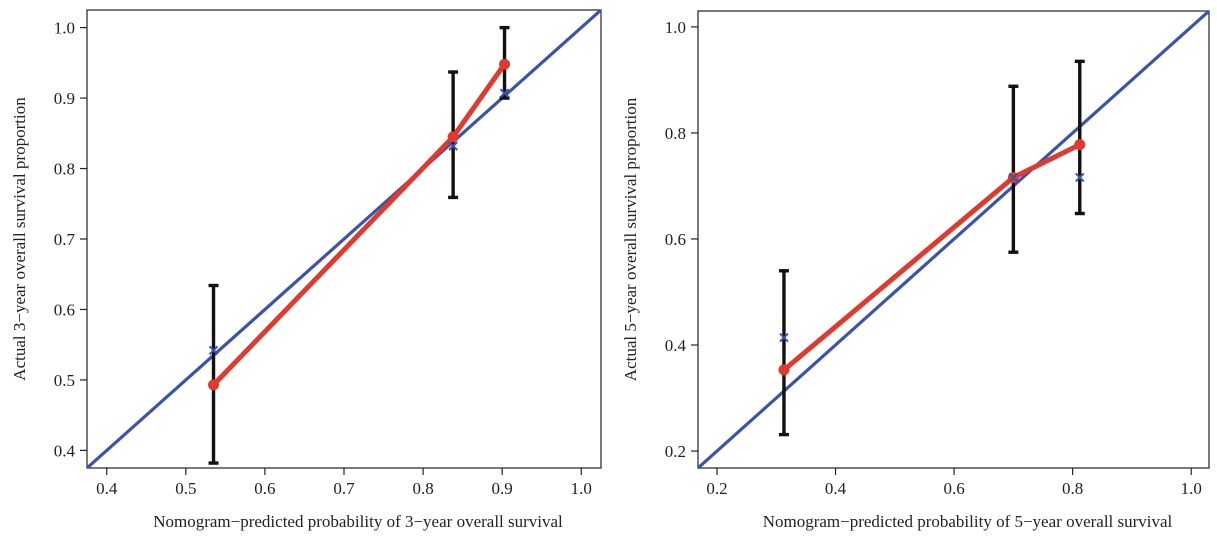 This screenshot has width=1217, height=536. Describe the element at coordinates (344, 488) in the screenshot. I see `x-tick-label: 0.7` at that location.